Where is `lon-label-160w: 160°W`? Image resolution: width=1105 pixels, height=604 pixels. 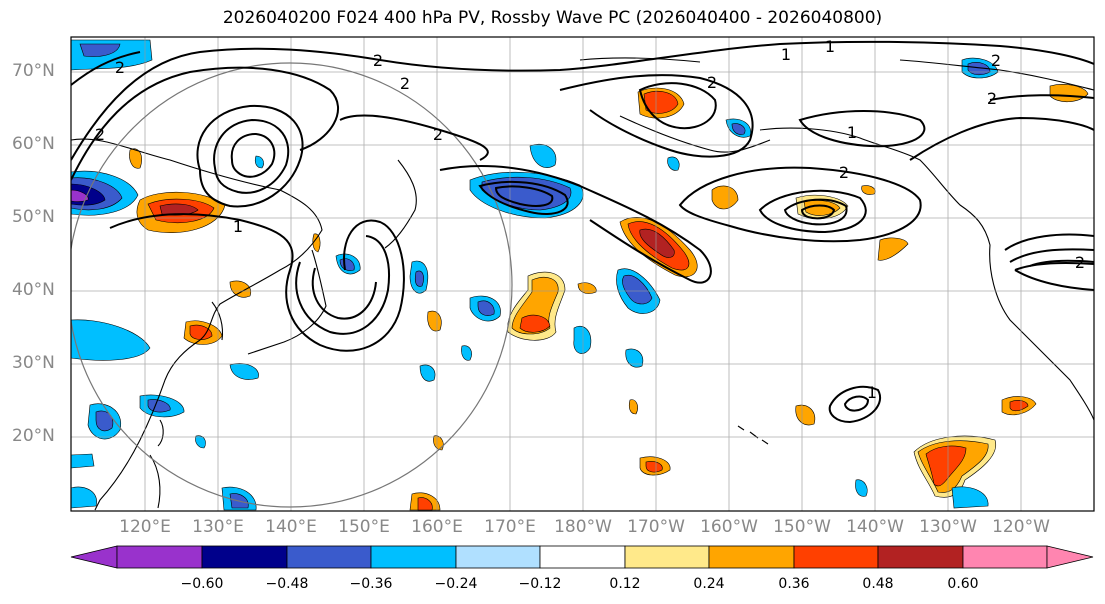 lon-label-160w: 160°W is located at coordinates (729, 527).